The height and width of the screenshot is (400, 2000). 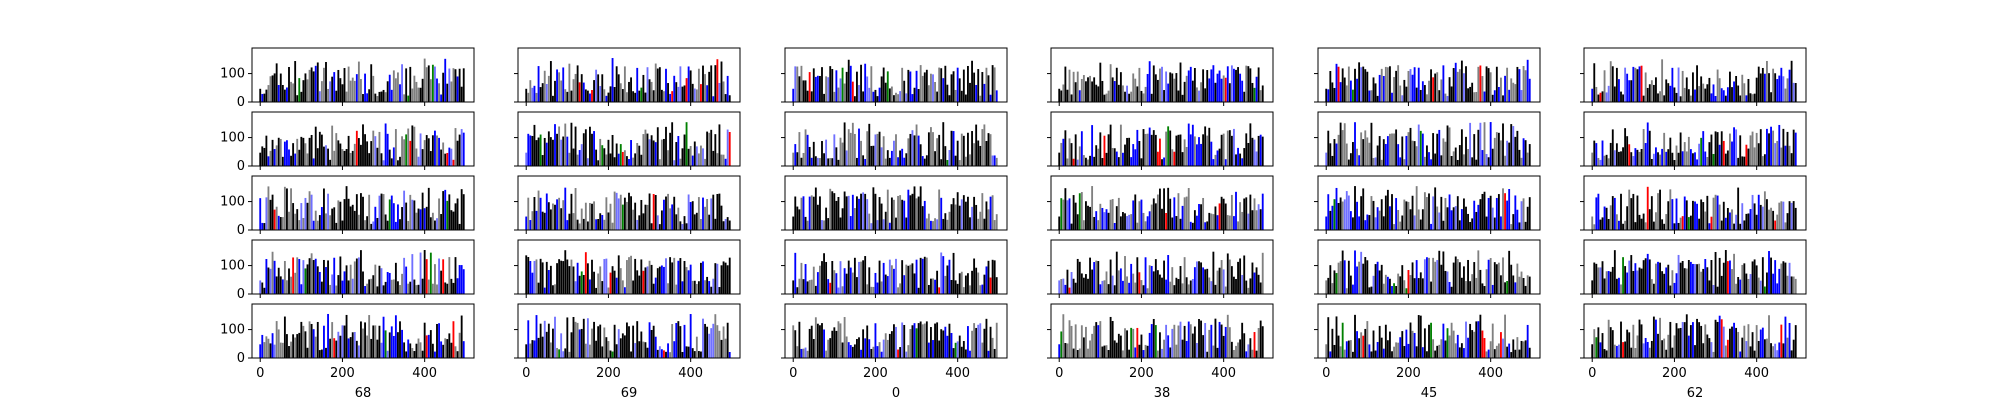 What do you see at coordinates (232, 74) in the screenshot?
I see `y-tick-label: 100` at bounding box center [232, 74].